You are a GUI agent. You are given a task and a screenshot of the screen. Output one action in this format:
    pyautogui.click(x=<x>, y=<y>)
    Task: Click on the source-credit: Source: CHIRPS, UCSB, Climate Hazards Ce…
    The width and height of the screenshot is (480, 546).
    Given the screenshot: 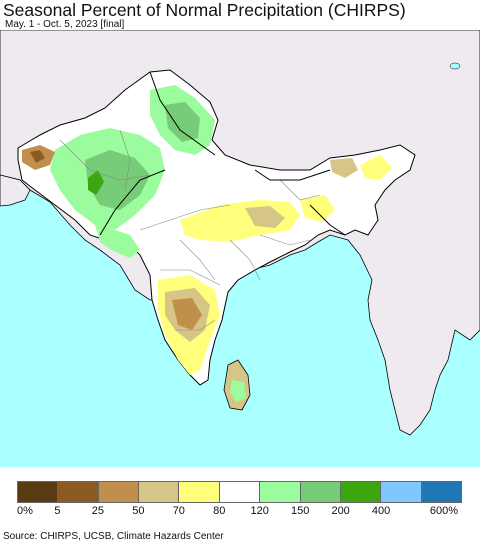 What is the action you would take?
    pyautogui.click(x=113, y=536)
    